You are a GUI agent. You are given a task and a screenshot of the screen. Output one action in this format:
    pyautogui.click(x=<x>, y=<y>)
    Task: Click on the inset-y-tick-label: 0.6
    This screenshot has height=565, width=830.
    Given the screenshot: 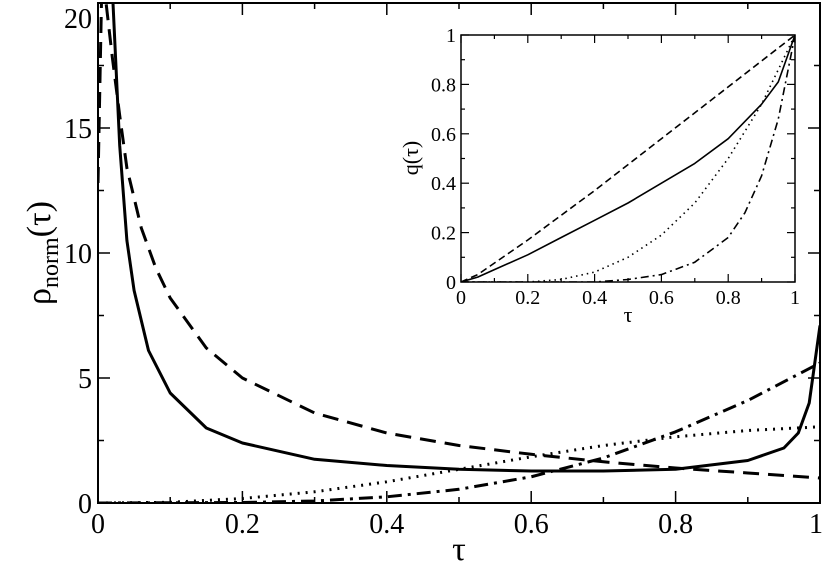 What is the action you would take?
    pyautogui.click(x=443, y=135)
    